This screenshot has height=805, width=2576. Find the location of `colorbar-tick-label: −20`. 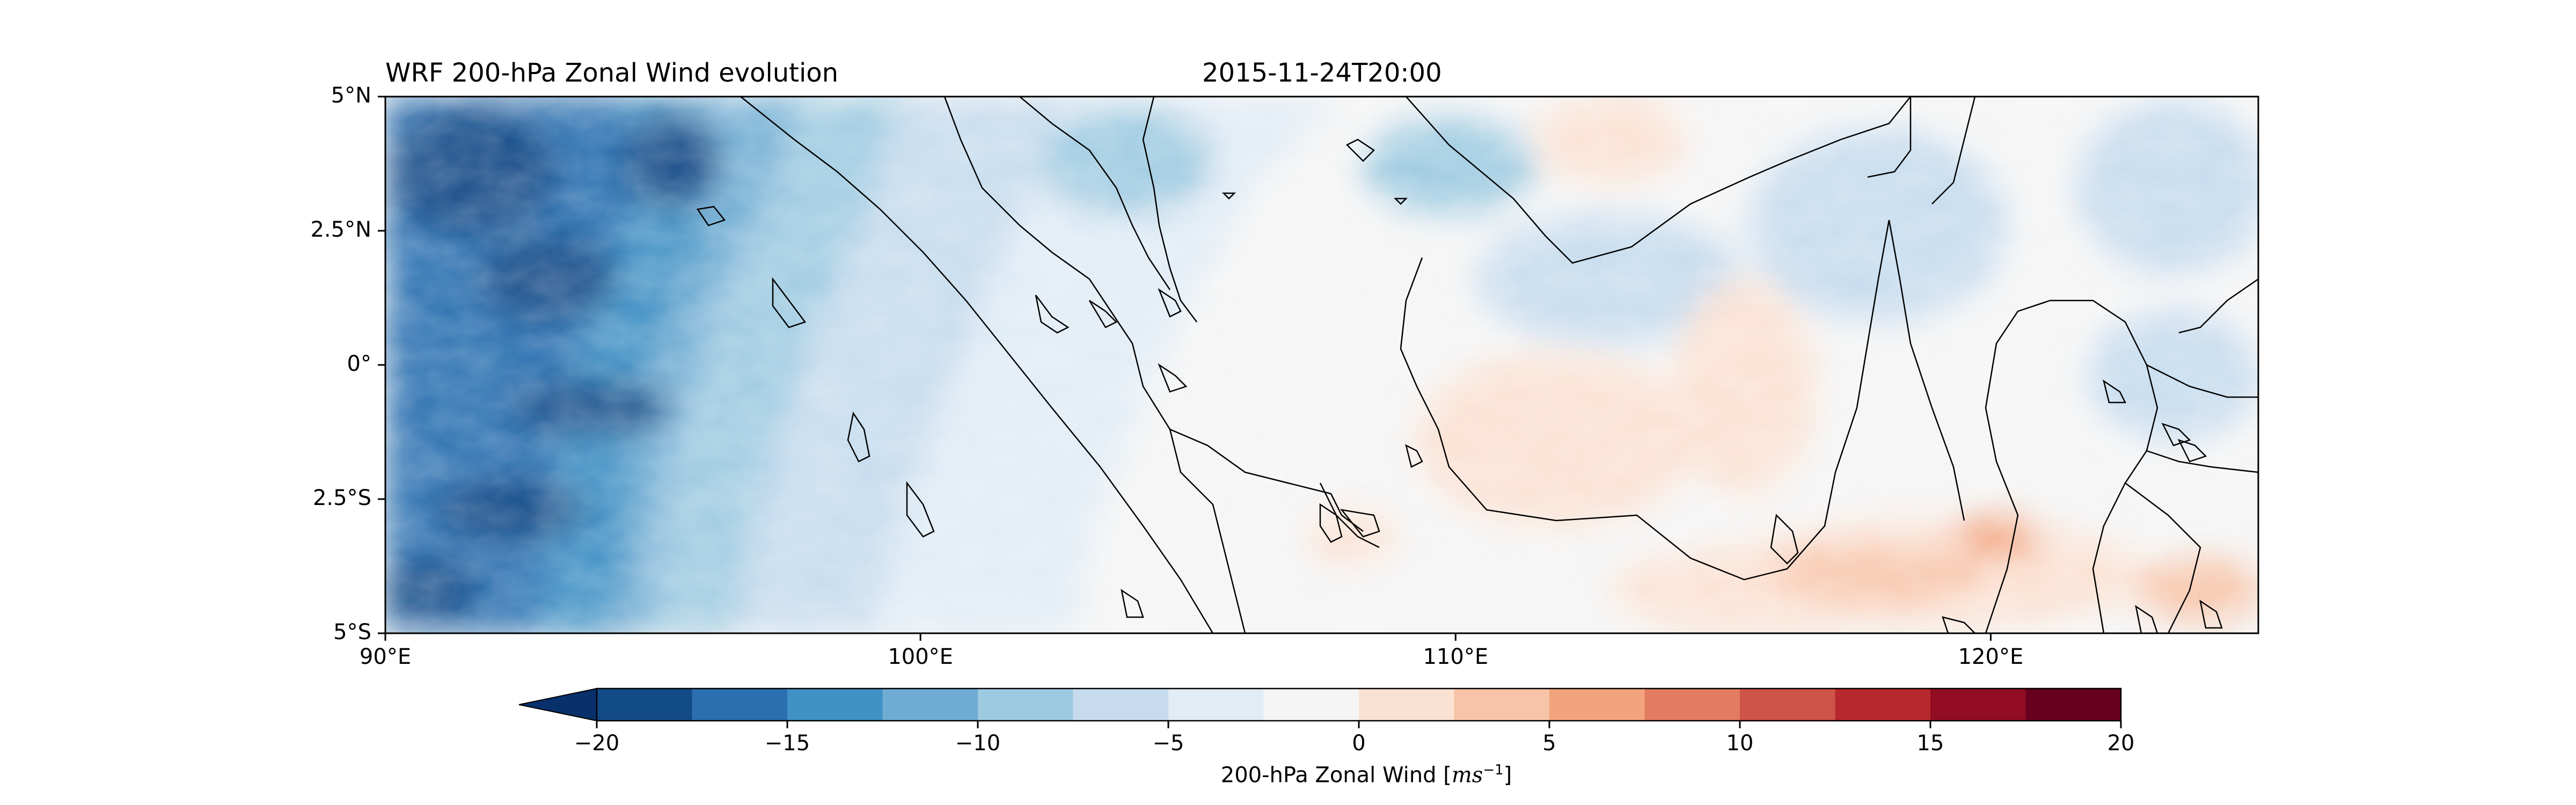

colorbar-tick-label: −20 is located at coordinates (597, 743).